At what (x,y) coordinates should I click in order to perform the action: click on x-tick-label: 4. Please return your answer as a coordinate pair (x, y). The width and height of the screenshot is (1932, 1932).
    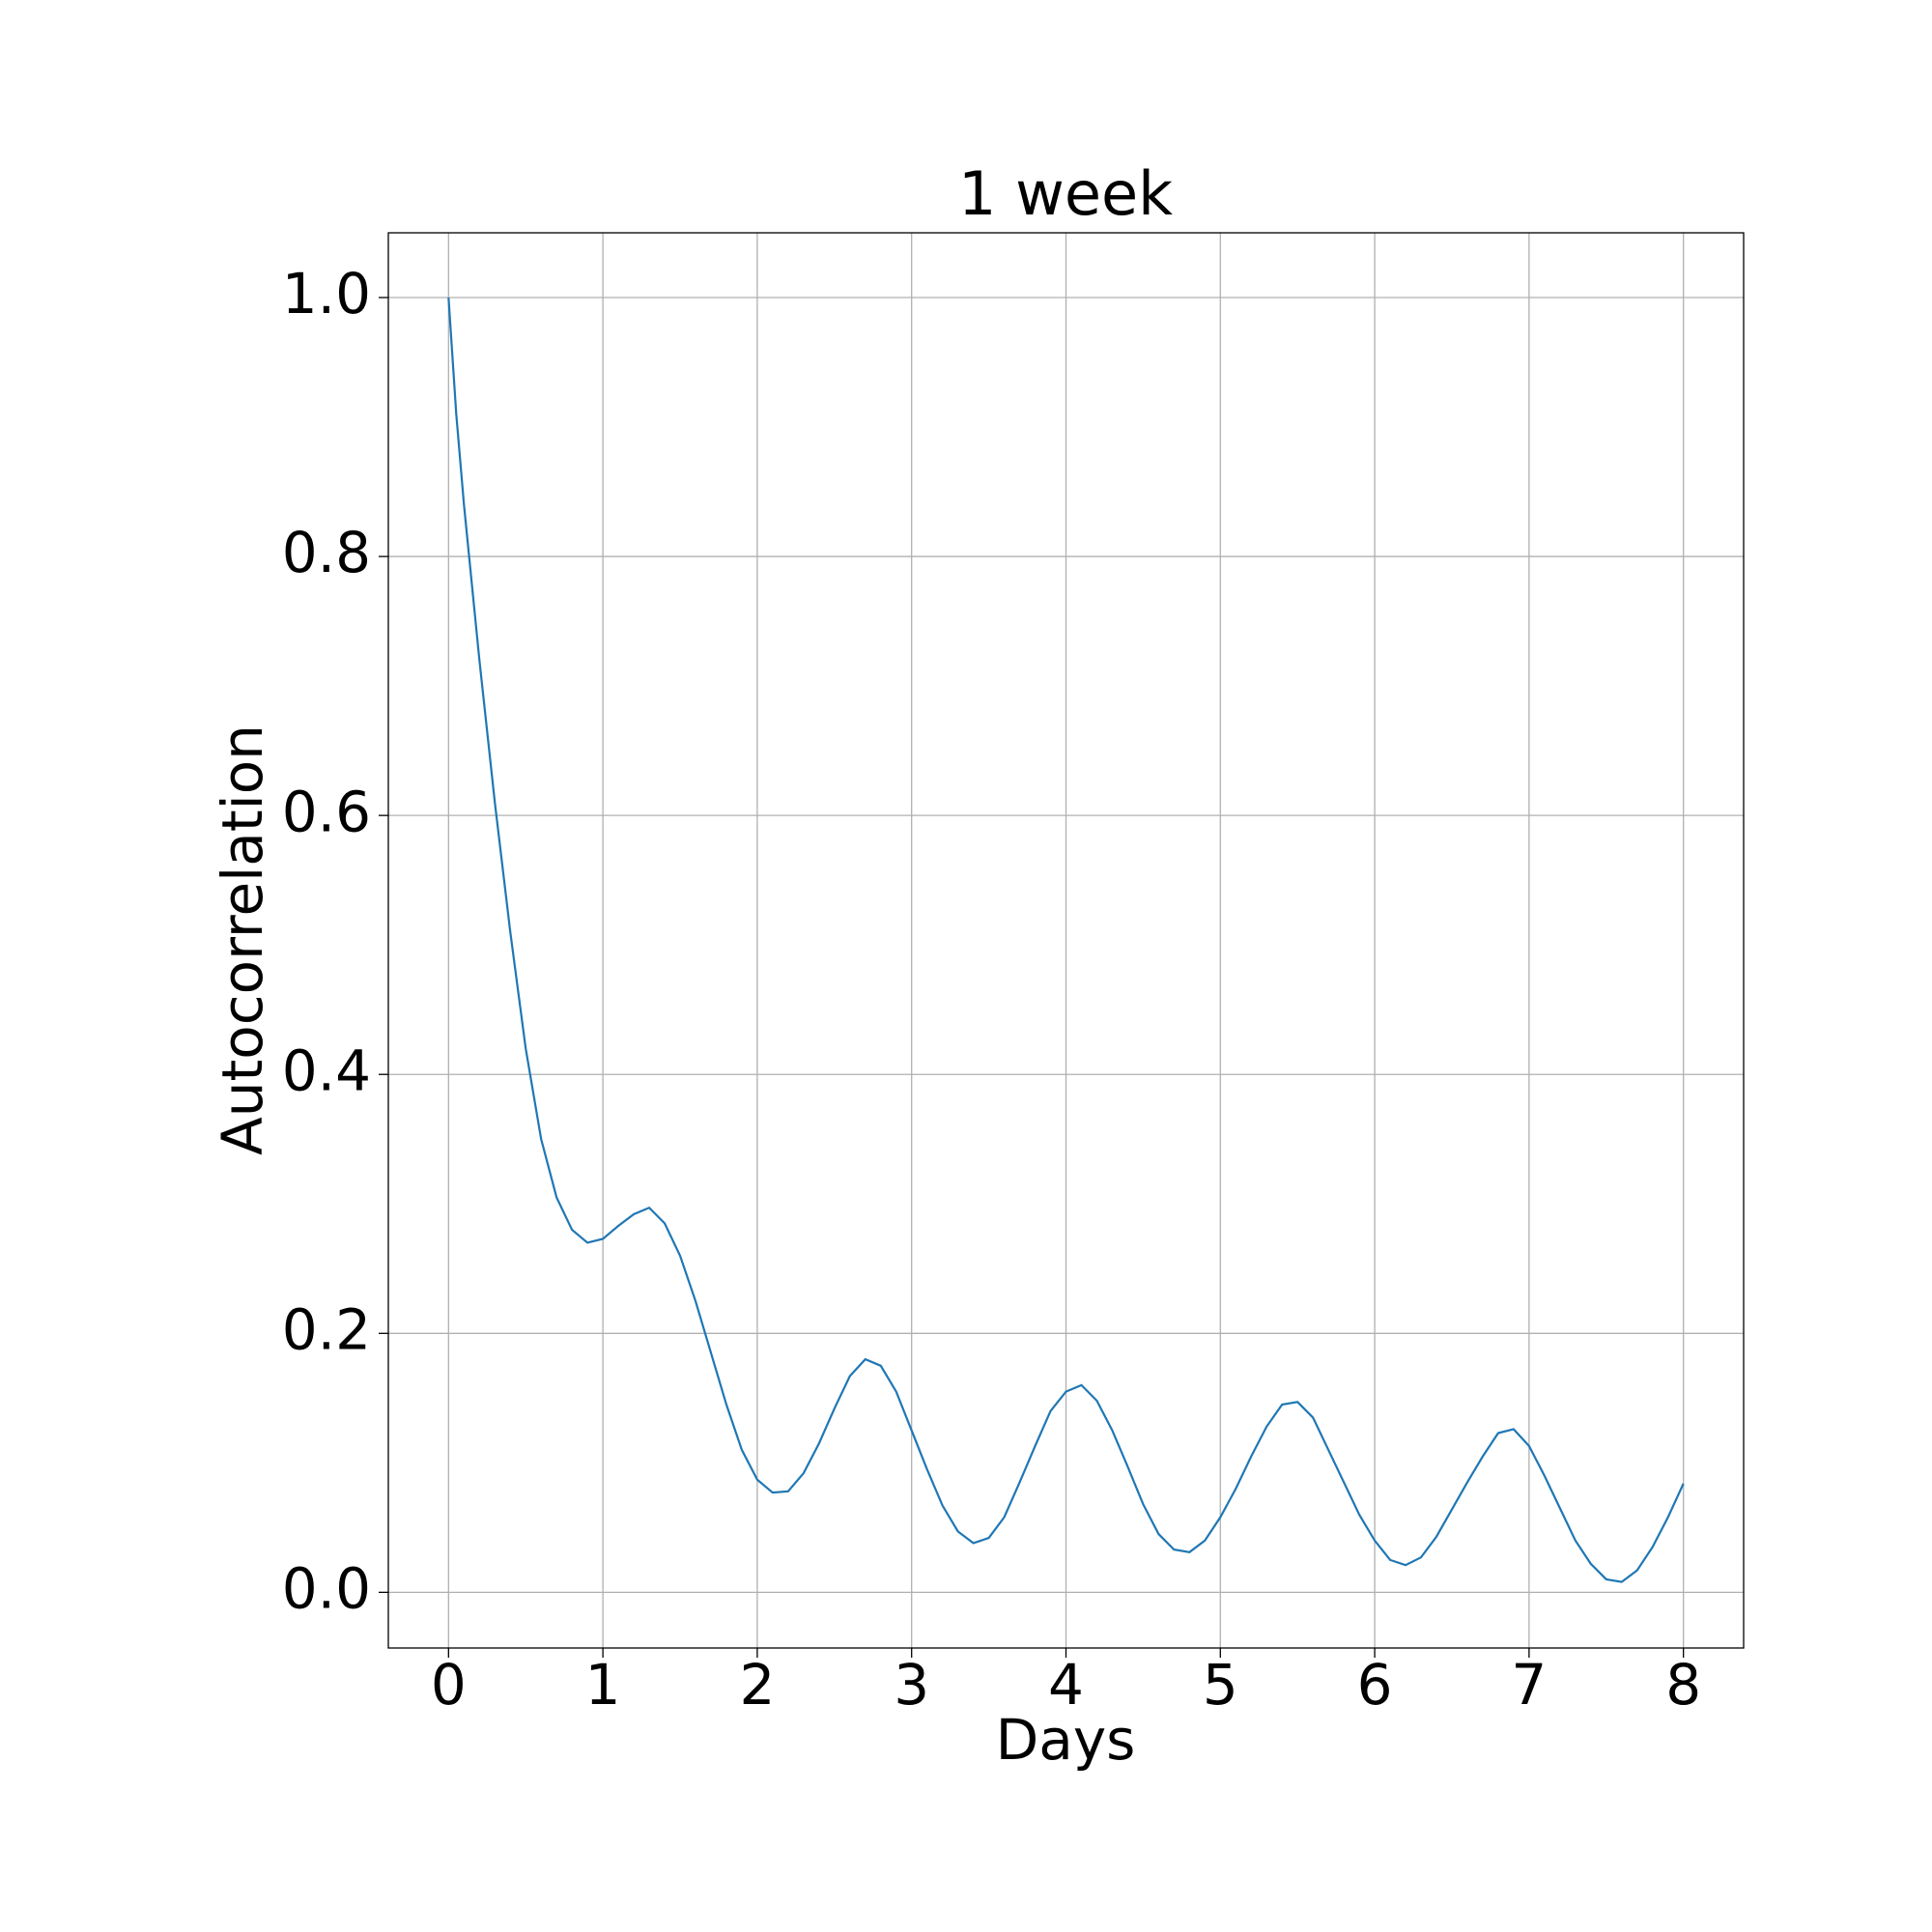
    Looking at the image, I should click on (1066, 1685).